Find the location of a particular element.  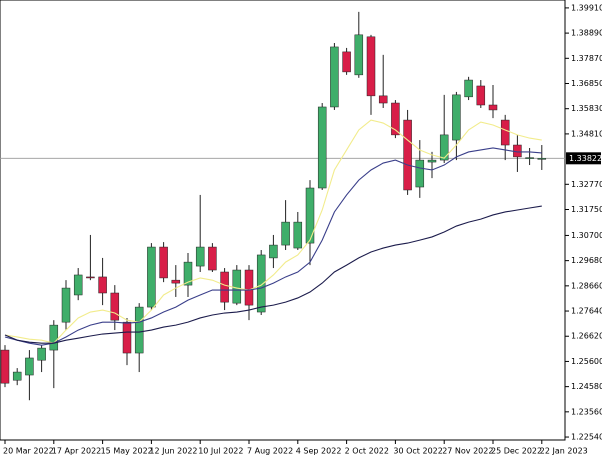

y-tick-label: 1.26620 is located at coordinates (586, 336).